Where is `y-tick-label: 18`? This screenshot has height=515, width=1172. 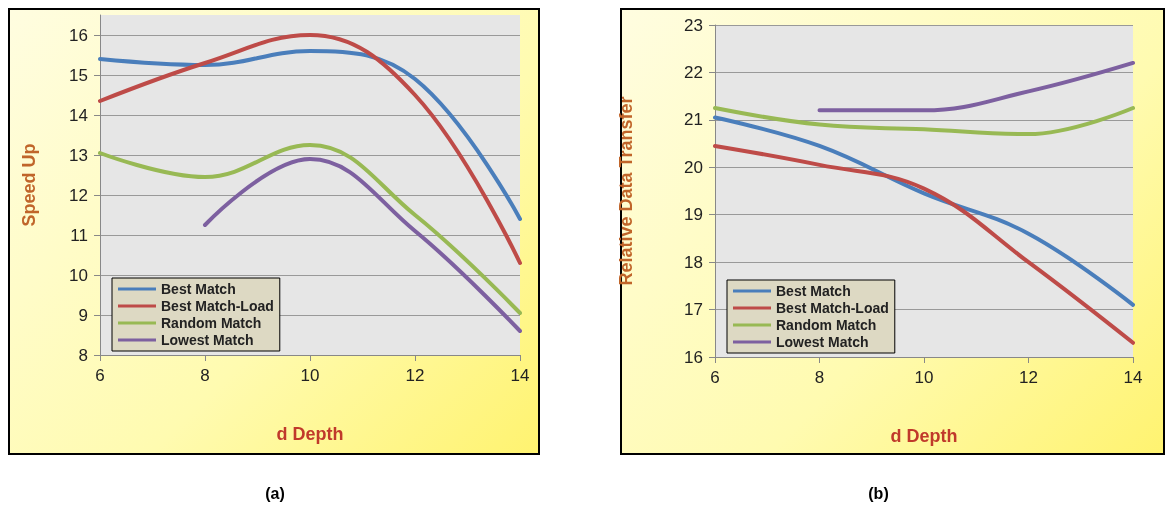 y-tick-label: 18 is located at coordinates (693, 262).